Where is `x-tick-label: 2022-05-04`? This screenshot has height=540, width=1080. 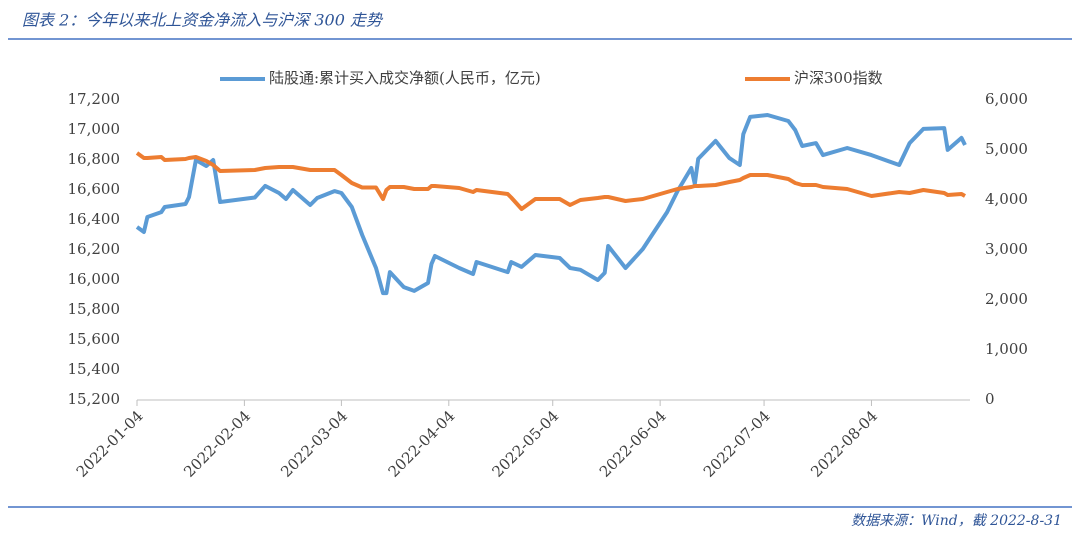 x-tick-label: 2022-05-04 is located at coordinates (526, 444).